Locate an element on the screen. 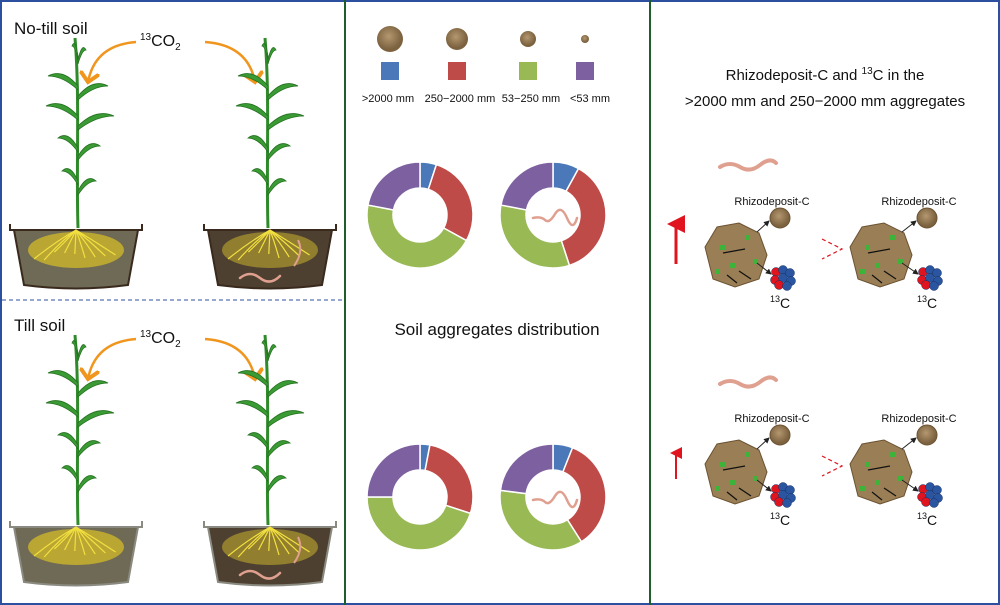 The height and width of the screenshot is (605, 1000). orange-arrow-left is located at coordinates (112, 61).